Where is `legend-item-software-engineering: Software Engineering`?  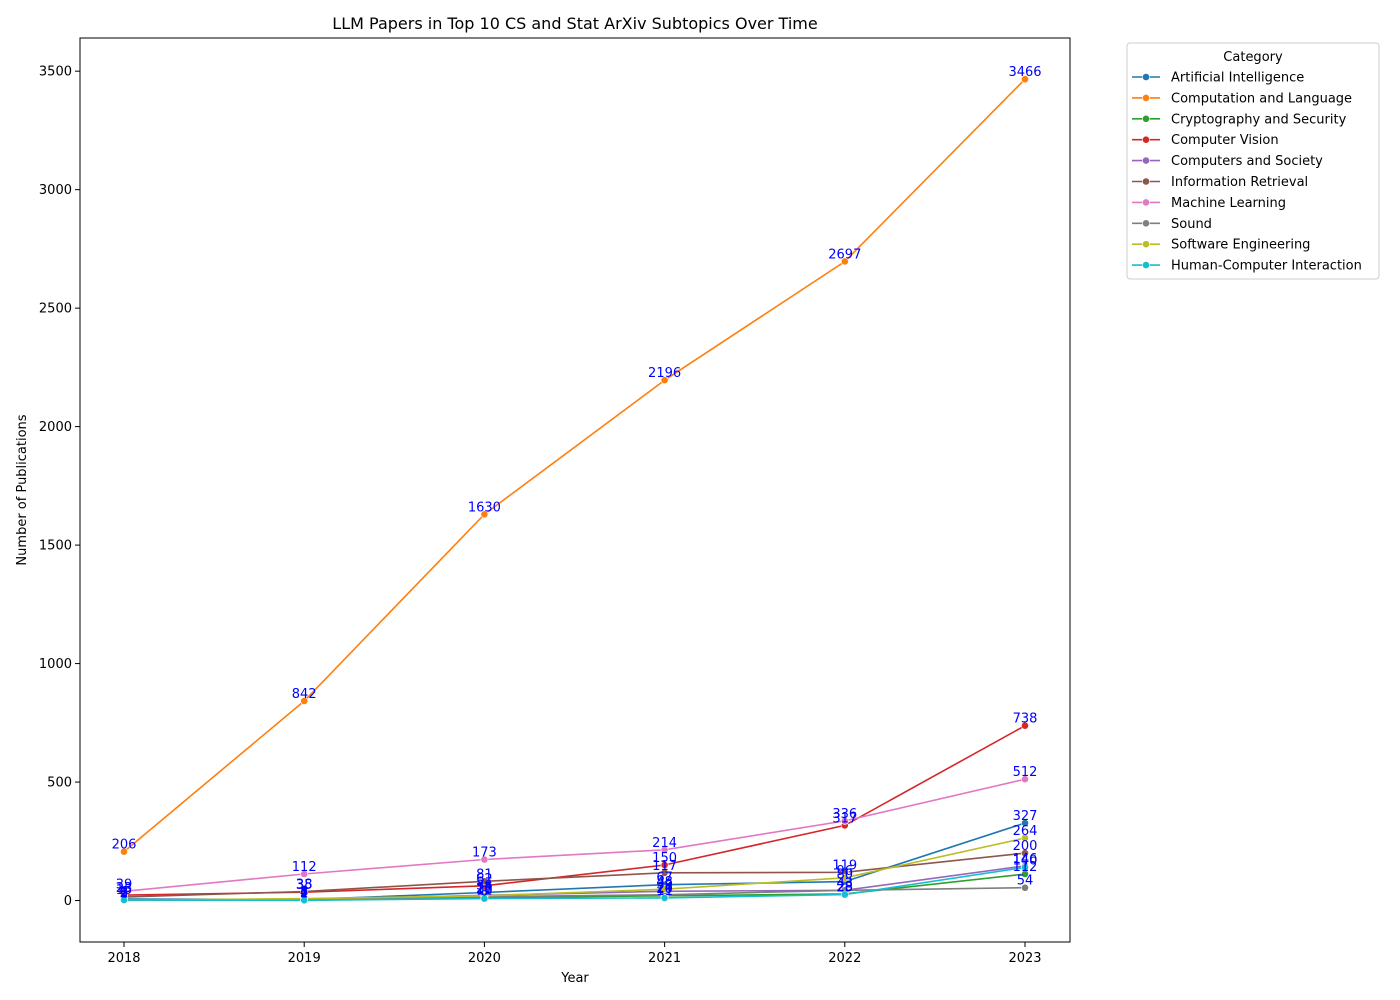
legend-item-software-engineering: Software Engineering is located at coordinates (1221, 245).